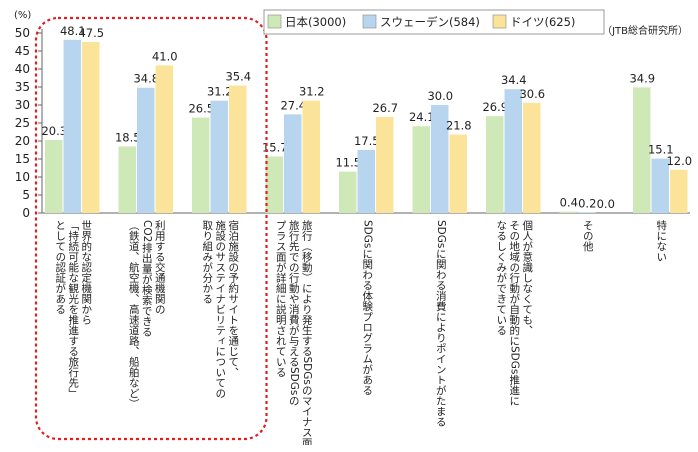 The height and width of the screenshot is (452, 698). Describe the element at coordinates (293, 105) in the screenshot. I see `data-label: 27.4` at that location.